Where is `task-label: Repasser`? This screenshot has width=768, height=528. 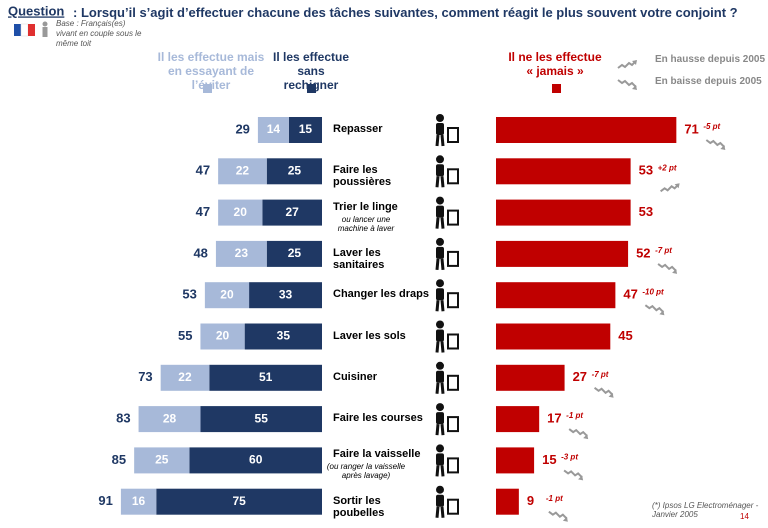 task-label: Repasser is located at coordinates (358, 129).